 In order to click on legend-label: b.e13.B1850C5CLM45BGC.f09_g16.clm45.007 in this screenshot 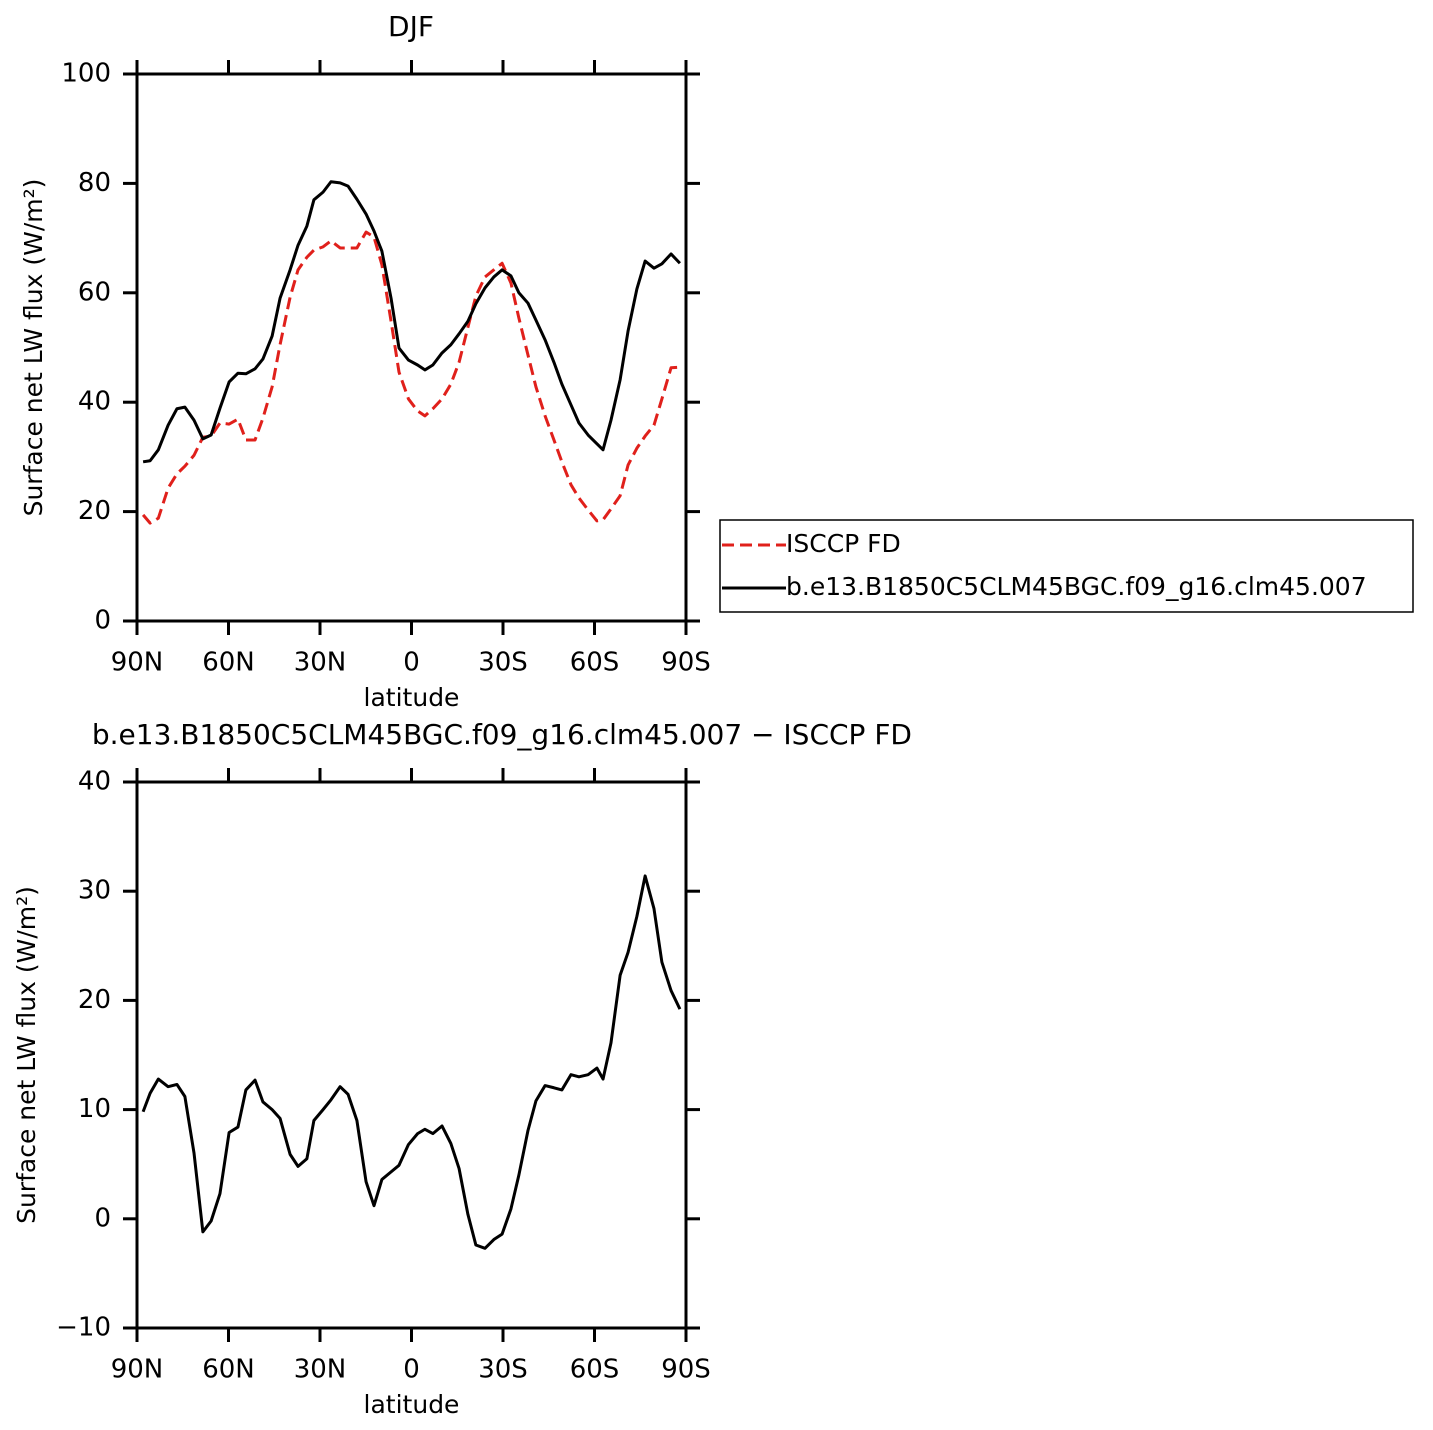, I will do `click(1076, 586)`.